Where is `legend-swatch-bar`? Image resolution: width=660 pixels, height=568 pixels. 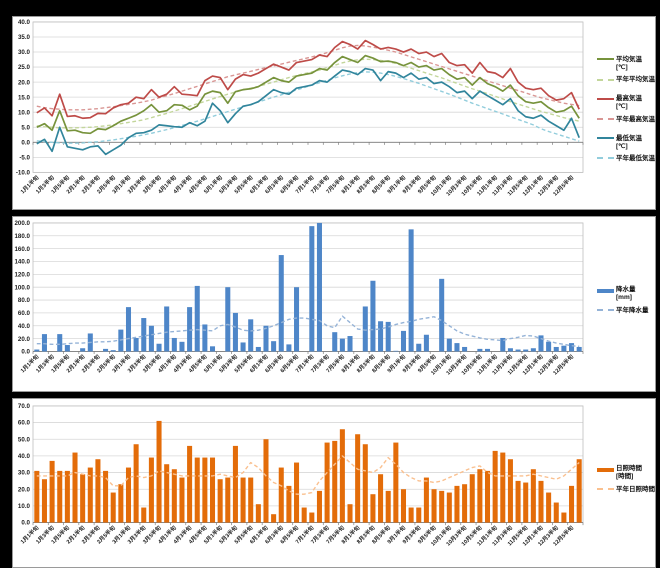
legend-swatch-bar is located at coordinates (605, 291).